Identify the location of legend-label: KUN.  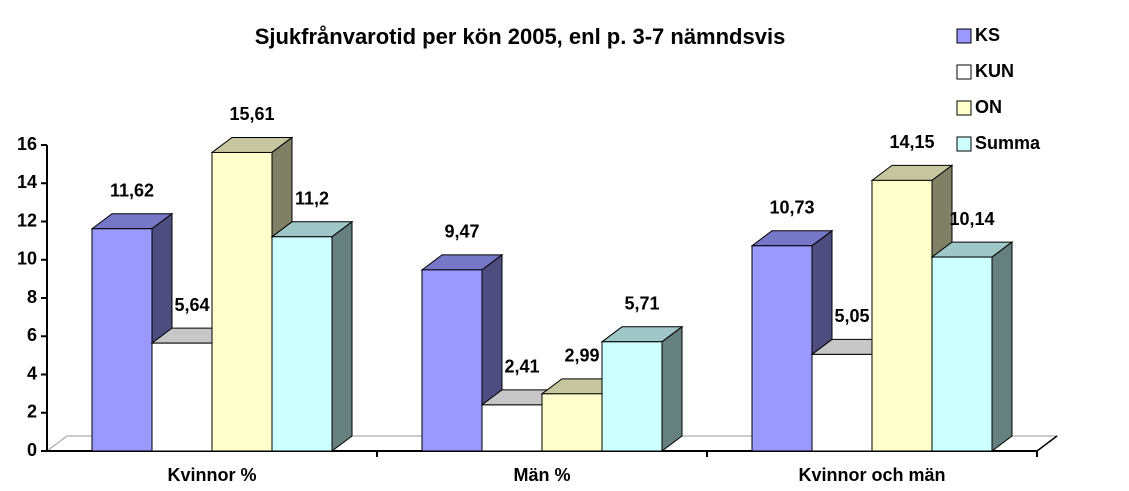
(994, 71).